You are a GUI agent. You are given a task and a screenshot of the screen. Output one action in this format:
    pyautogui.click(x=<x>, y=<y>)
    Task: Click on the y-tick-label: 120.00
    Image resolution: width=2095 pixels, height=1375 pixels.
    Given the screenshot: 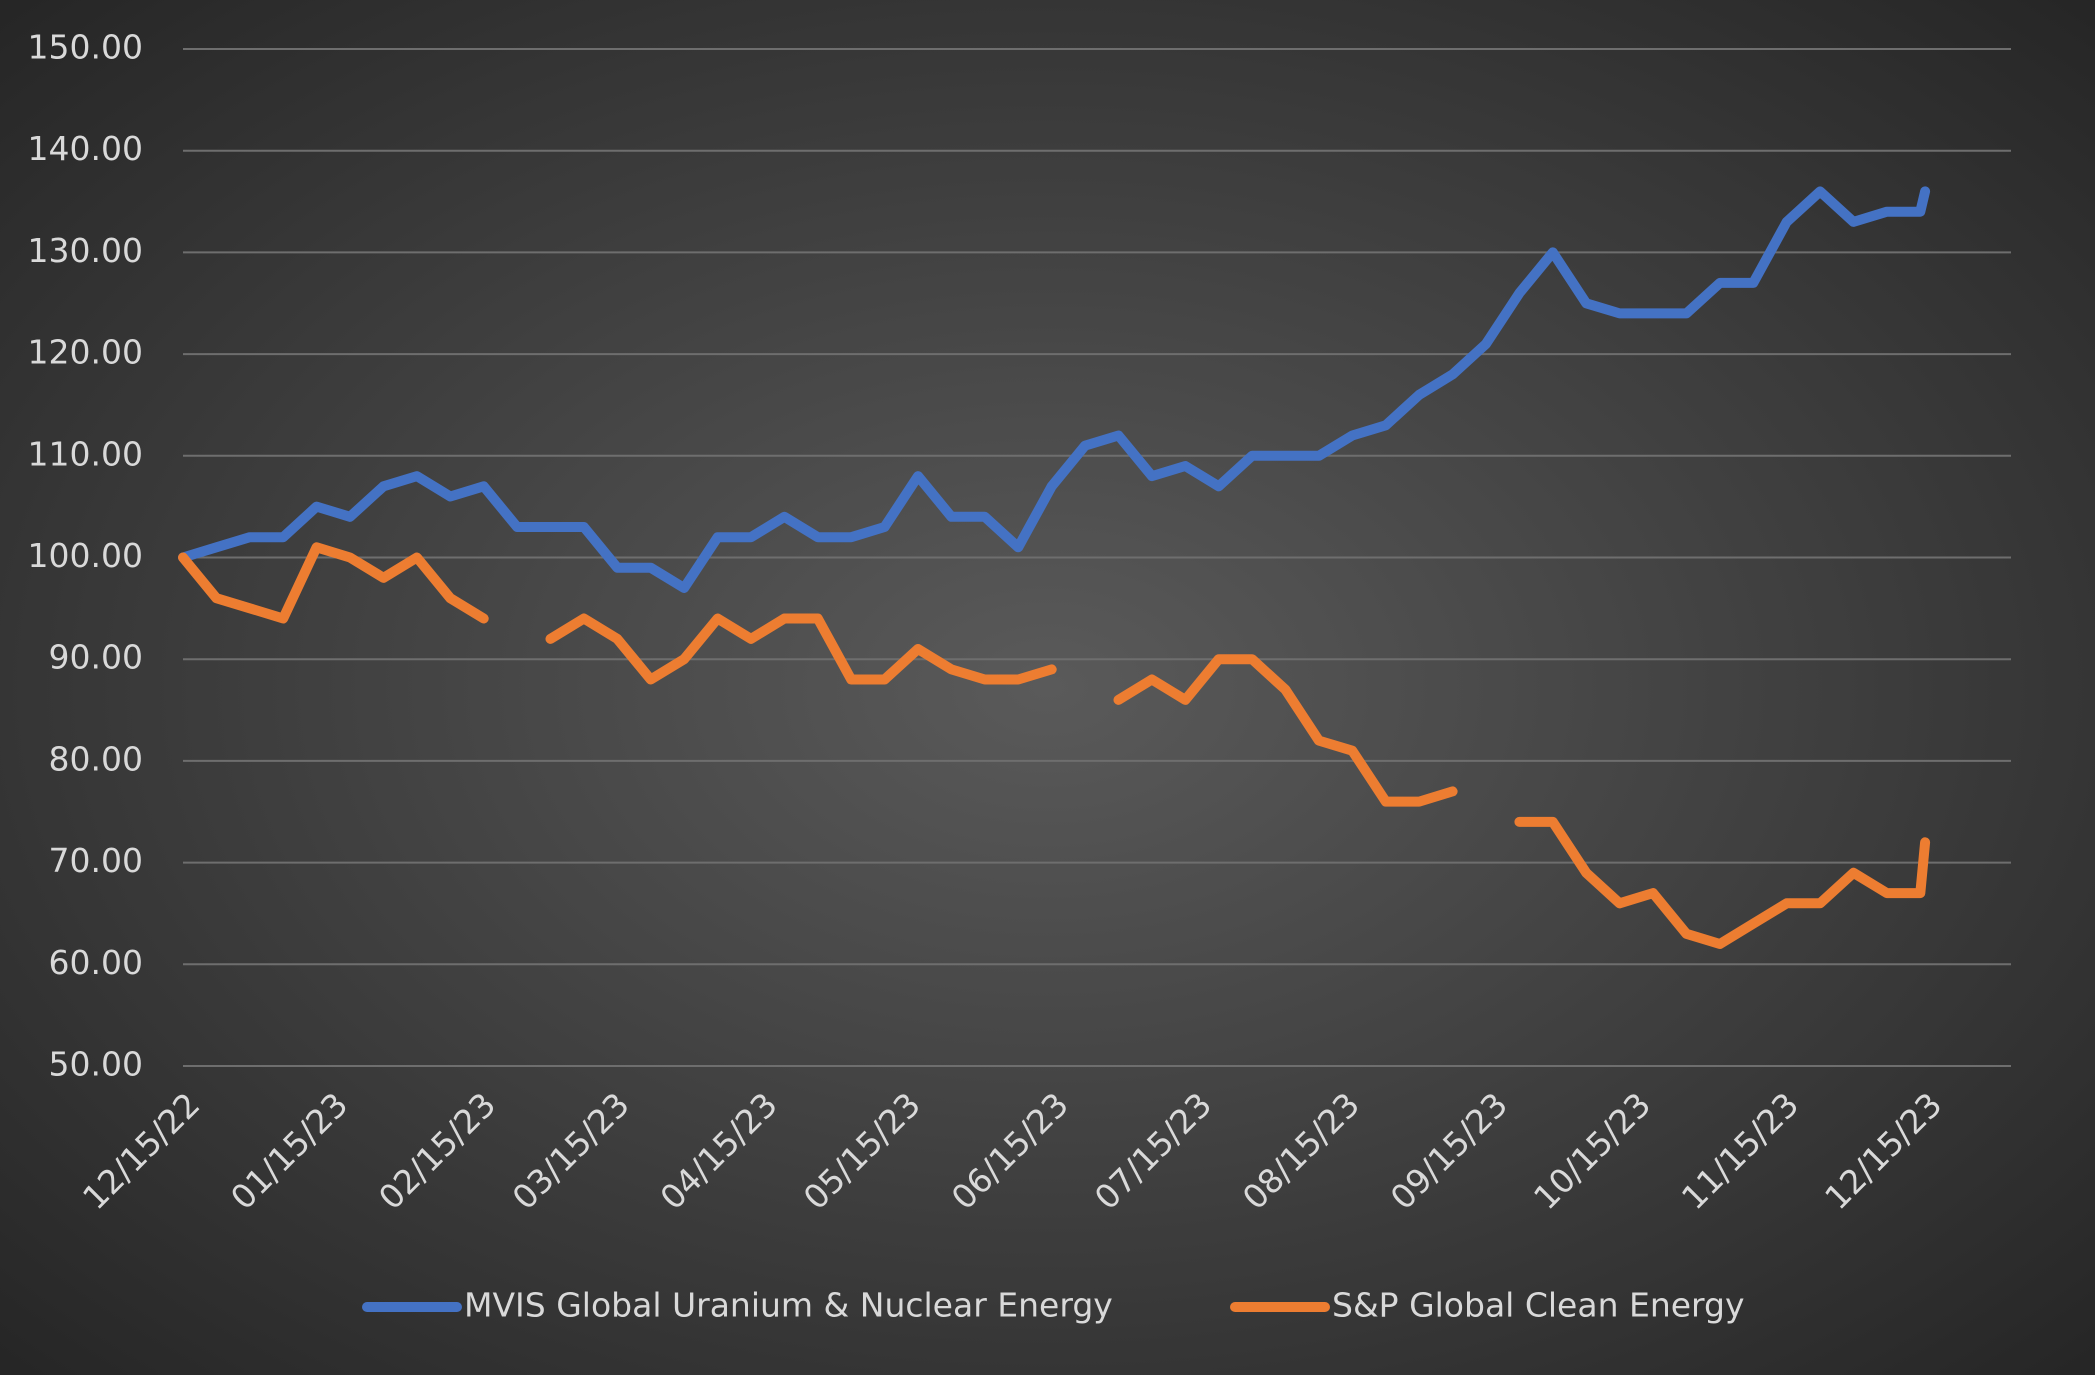 What is the action you would take?
    pyautogui.click(x=85, y=352)
    